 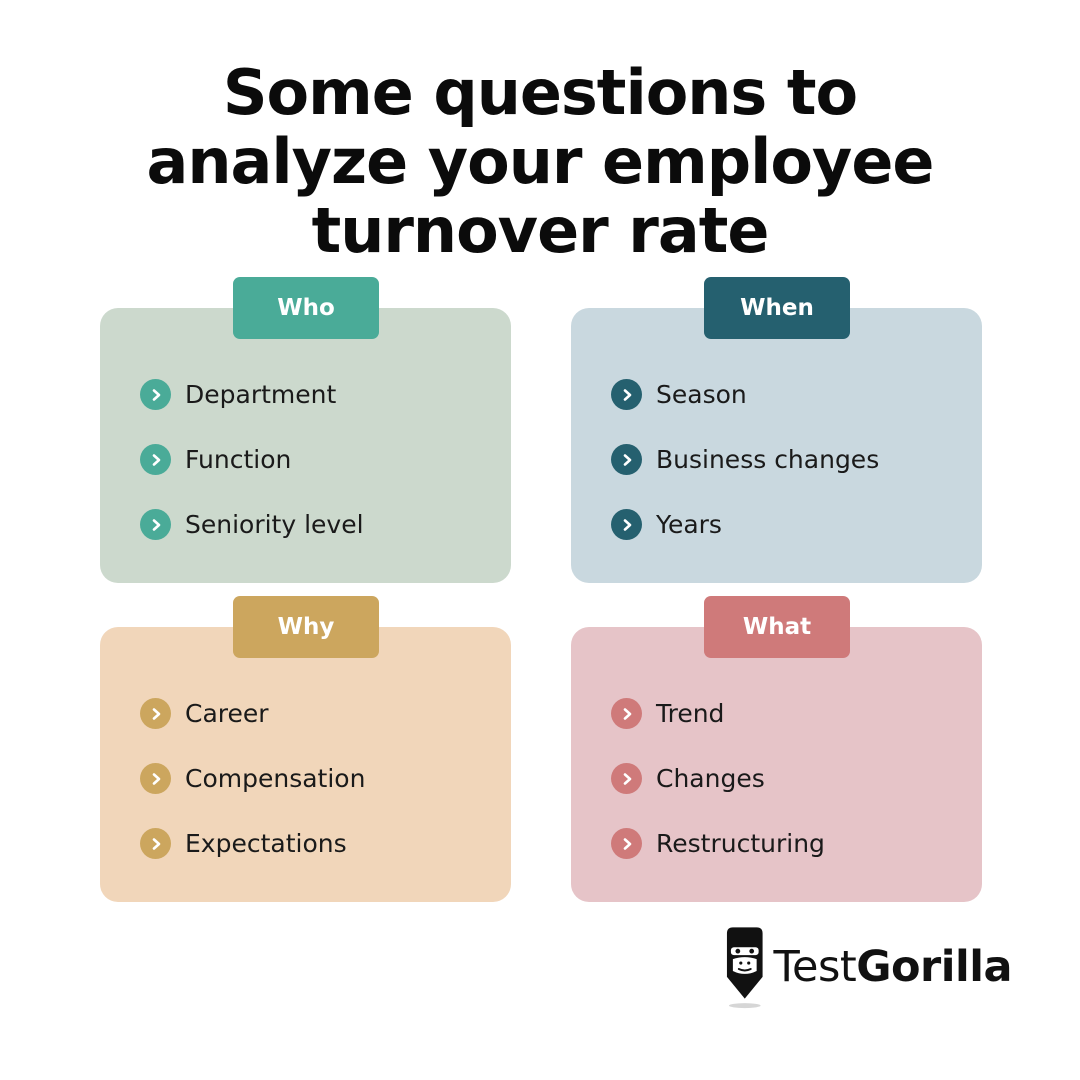 I want to click on list-item: Changes, so click(x=718, y=778).